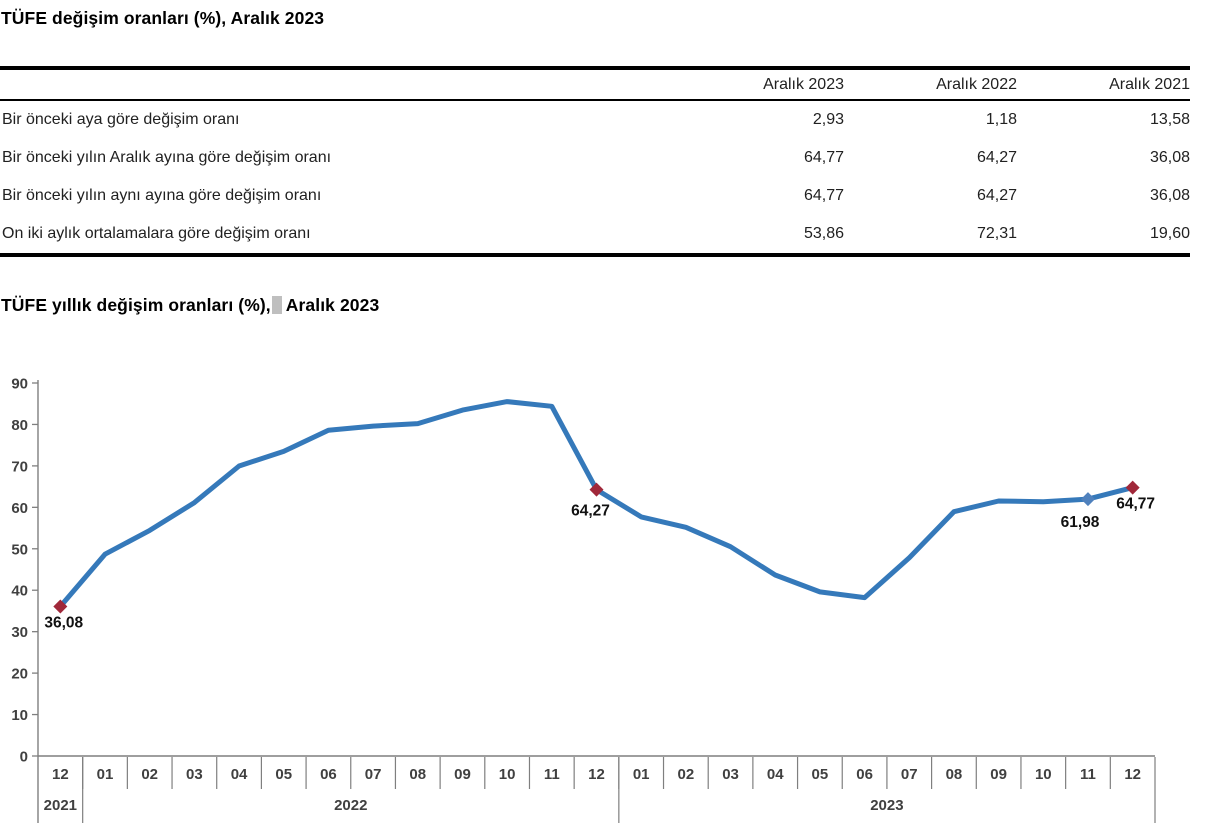 The width and height of the screenshot is (1218, 828). I want to click on y-tick-label: 50, so click(19, 549).